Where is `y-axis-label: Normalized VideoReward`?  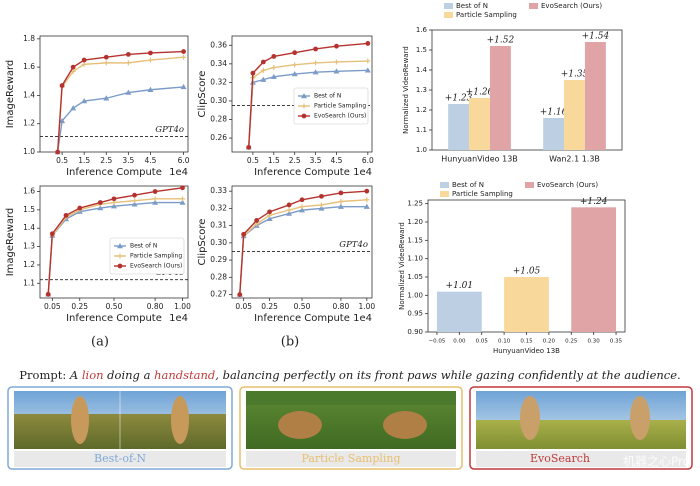
y-axis-label: Normalized VideoReward is located at coordinates (406, 90).